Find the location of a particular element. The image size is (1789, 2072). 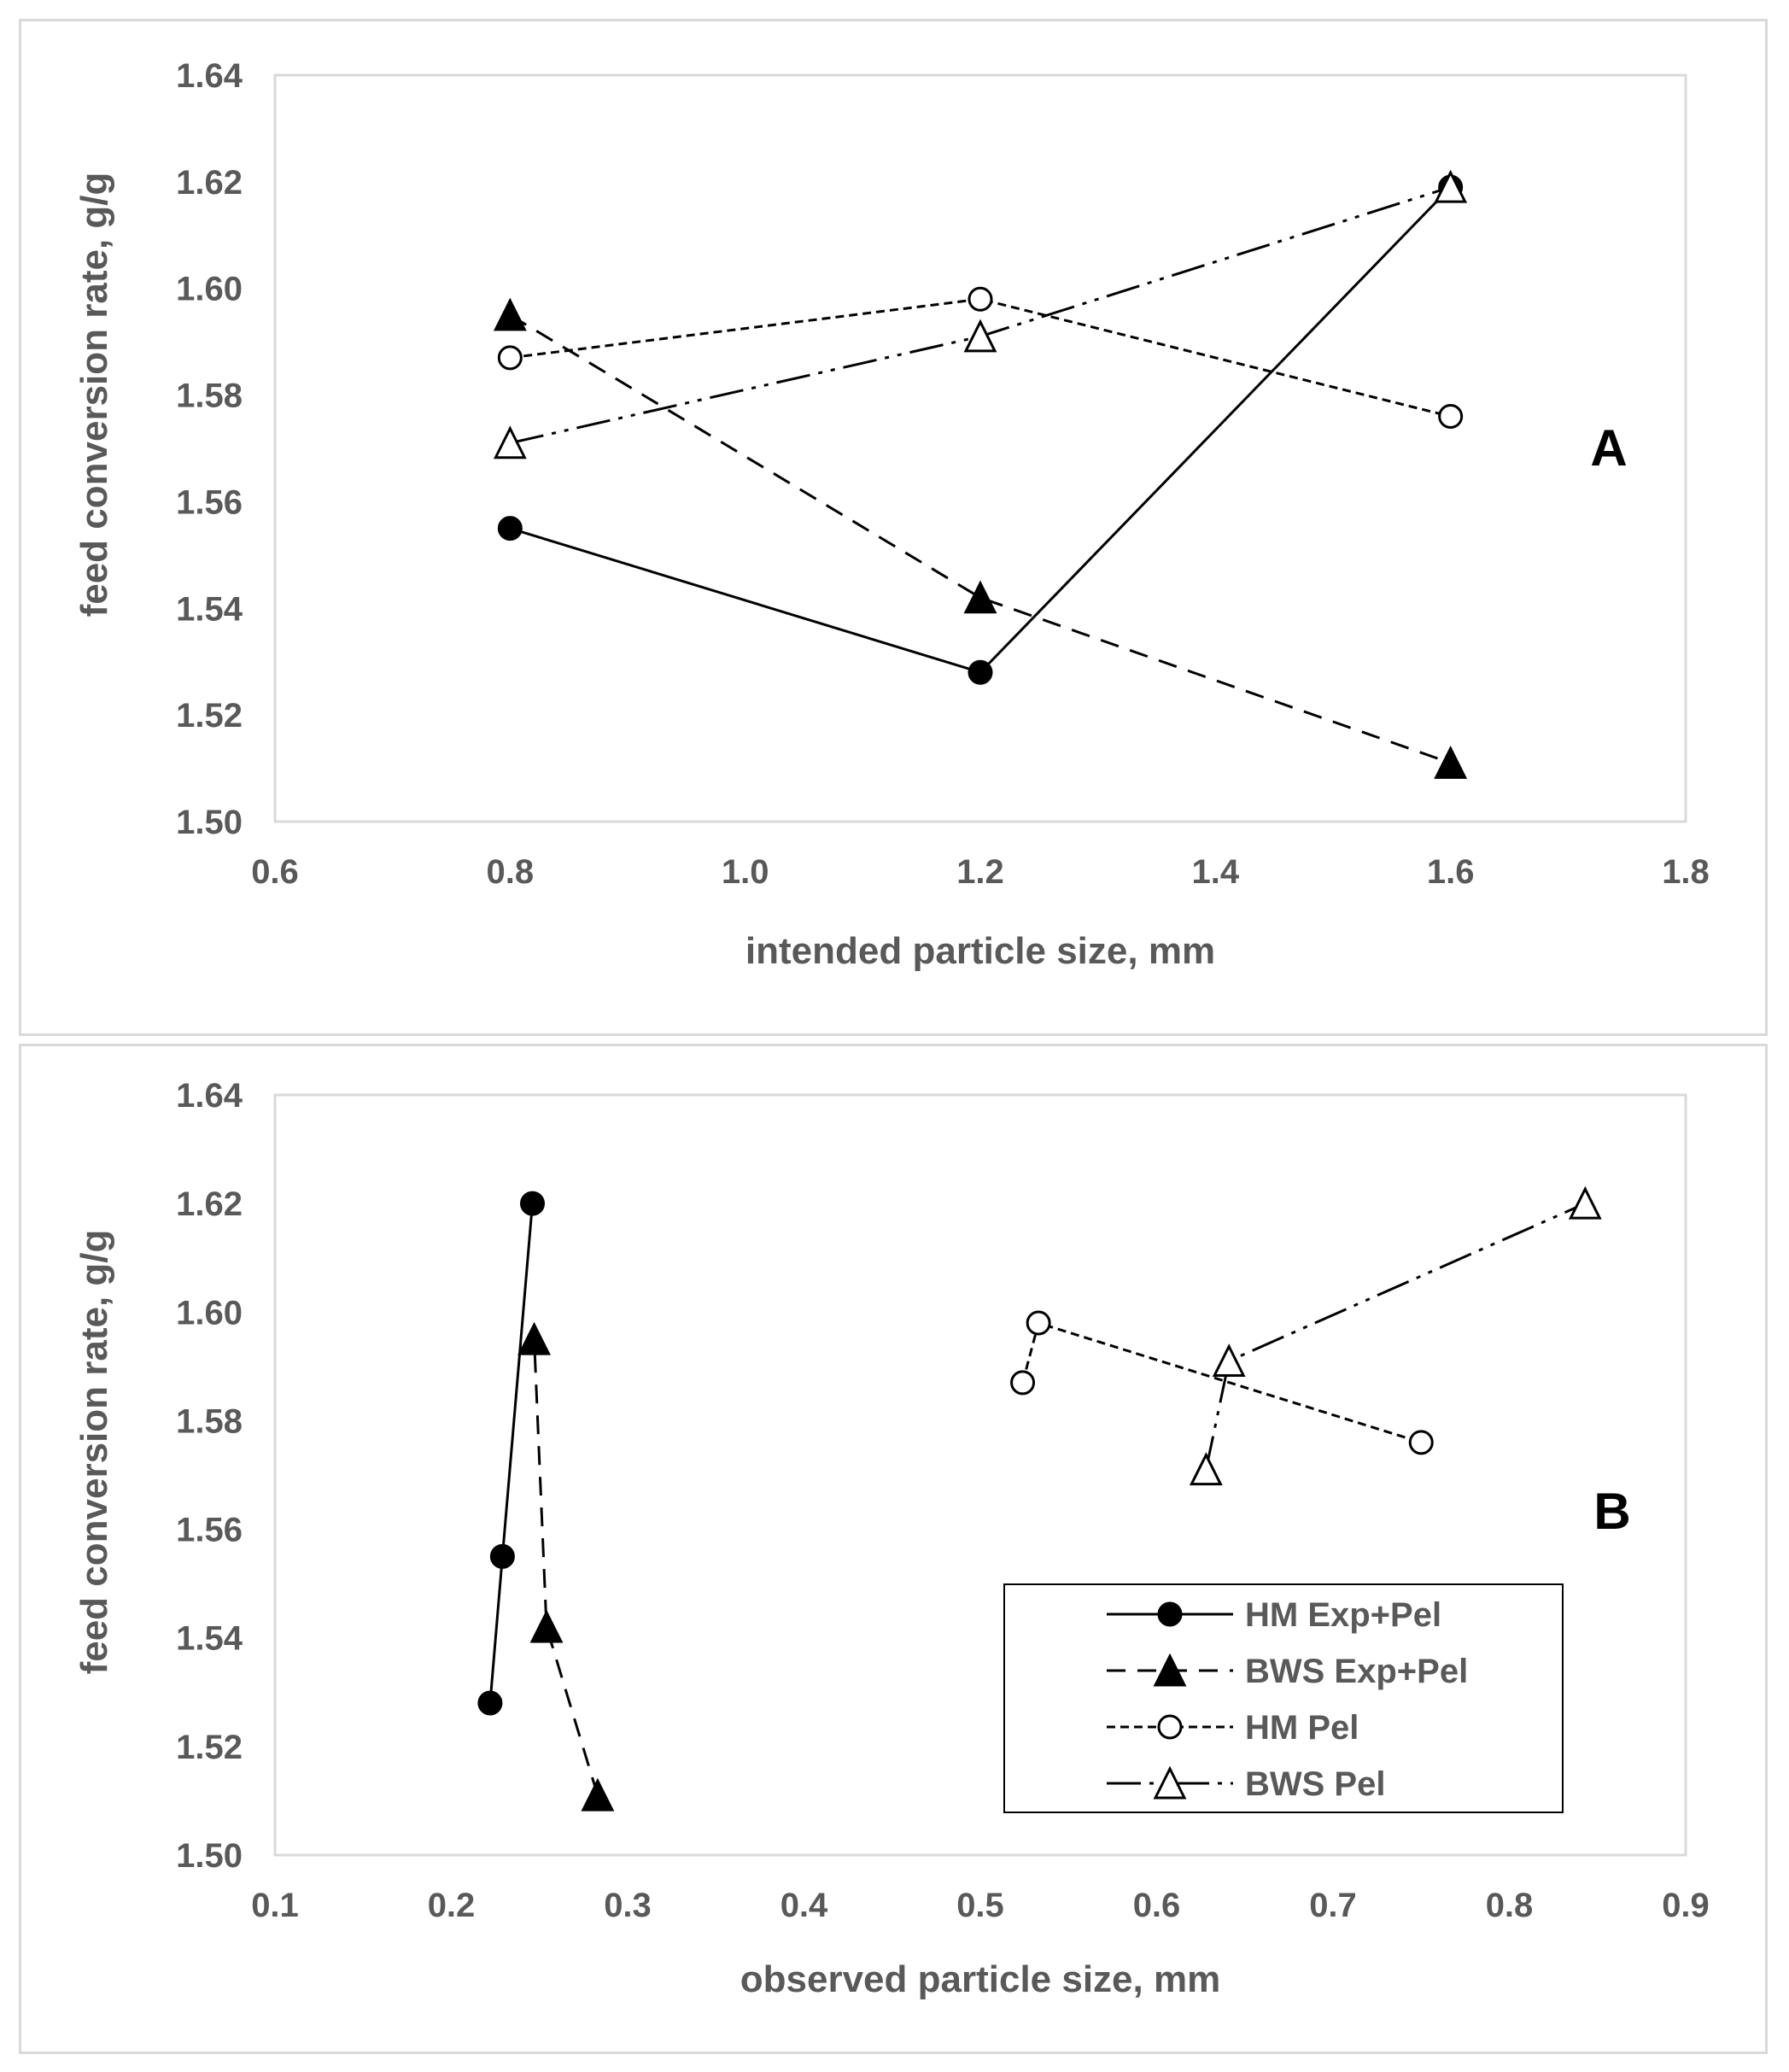

series-line-hm-pel-a is located at coordinates (981, 357).